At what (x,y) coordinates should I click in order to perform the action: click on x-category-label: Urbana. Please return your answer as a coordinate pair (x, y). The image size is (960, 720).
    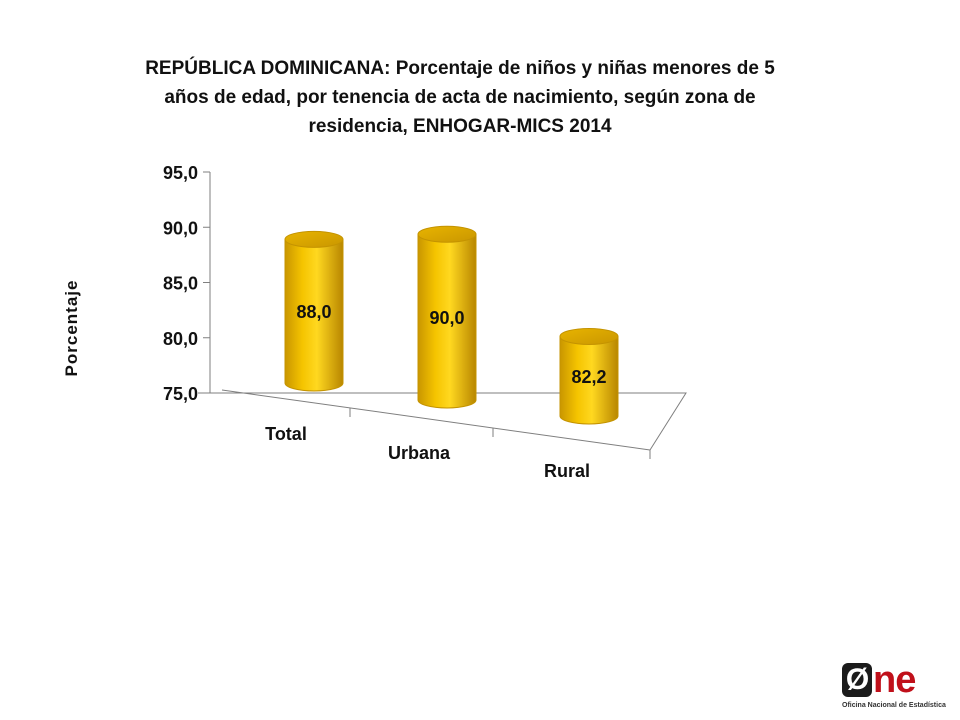
    Looking at the image, I should click on (419, 453).